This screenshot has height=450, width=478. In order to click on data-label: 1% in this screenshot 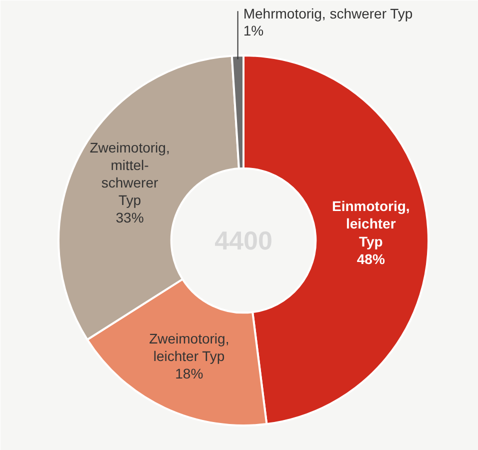, I will do `click(253, 30)`.